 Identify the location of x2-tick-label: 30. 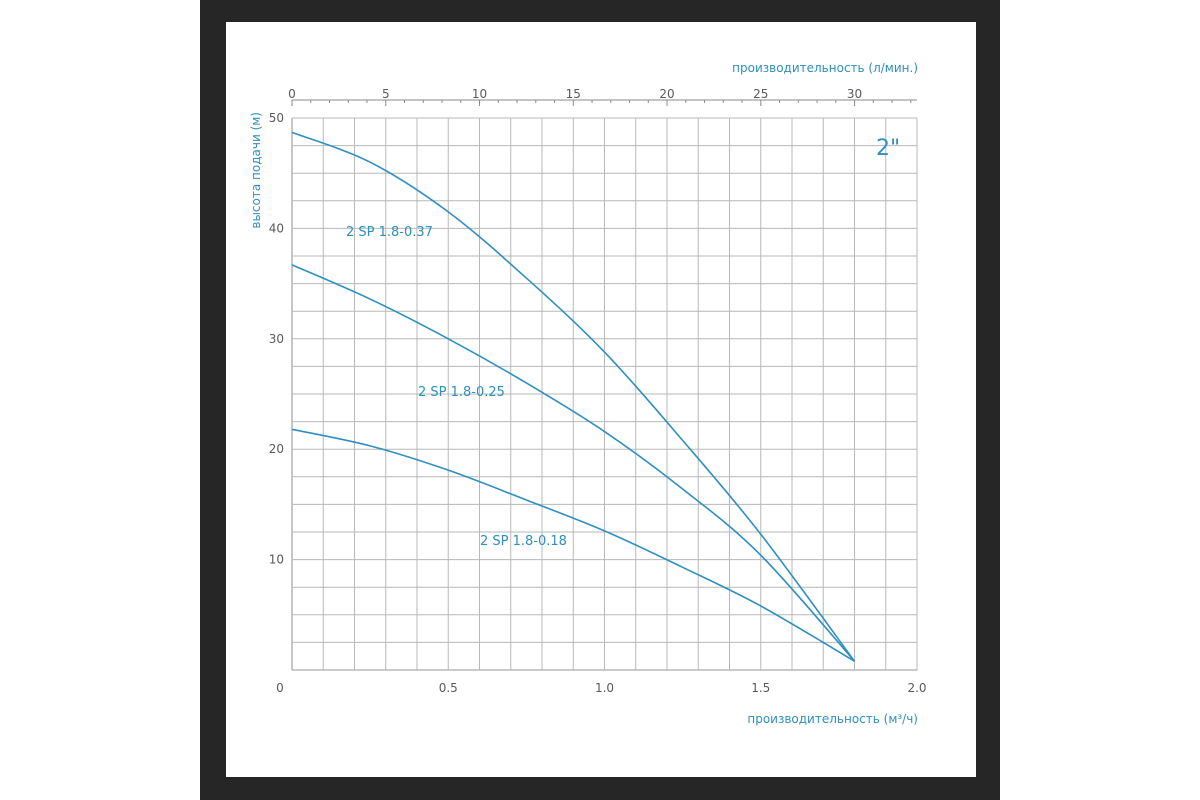
(854, 94).